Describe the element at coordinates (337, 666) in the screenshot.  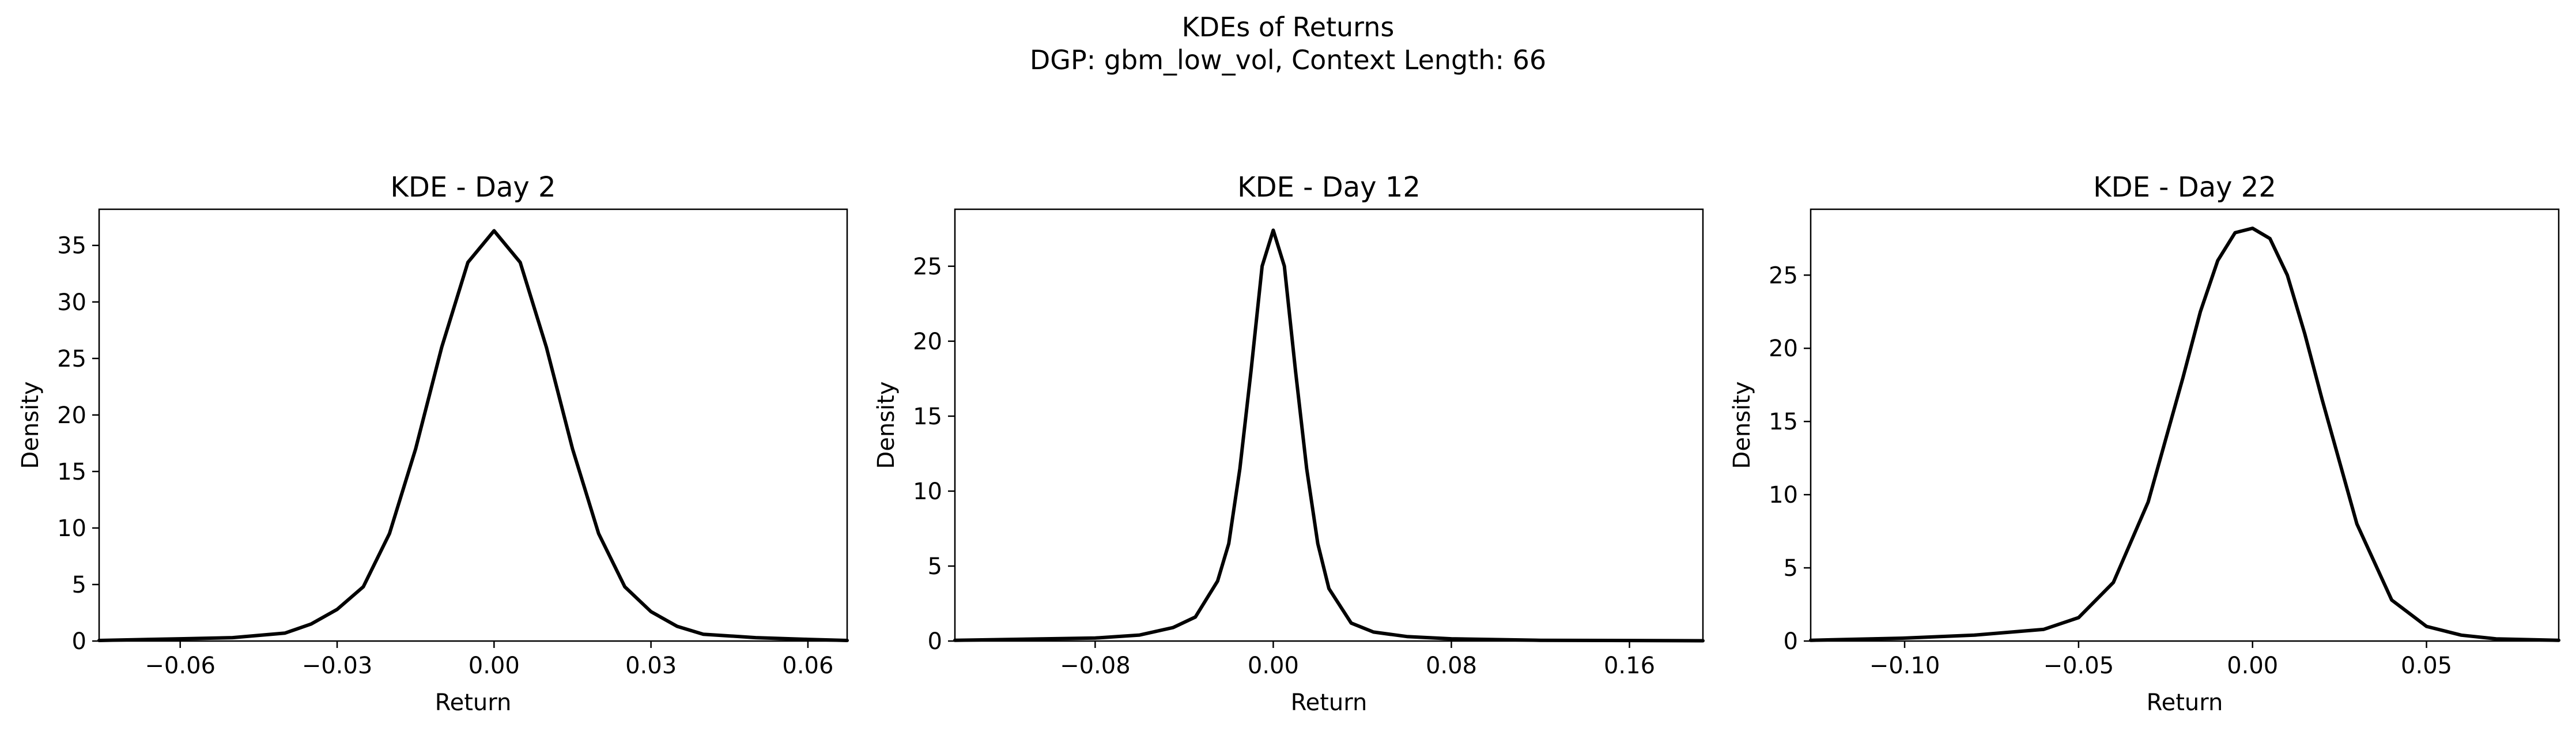
I see `x-tick-label: −0.03` at that location.